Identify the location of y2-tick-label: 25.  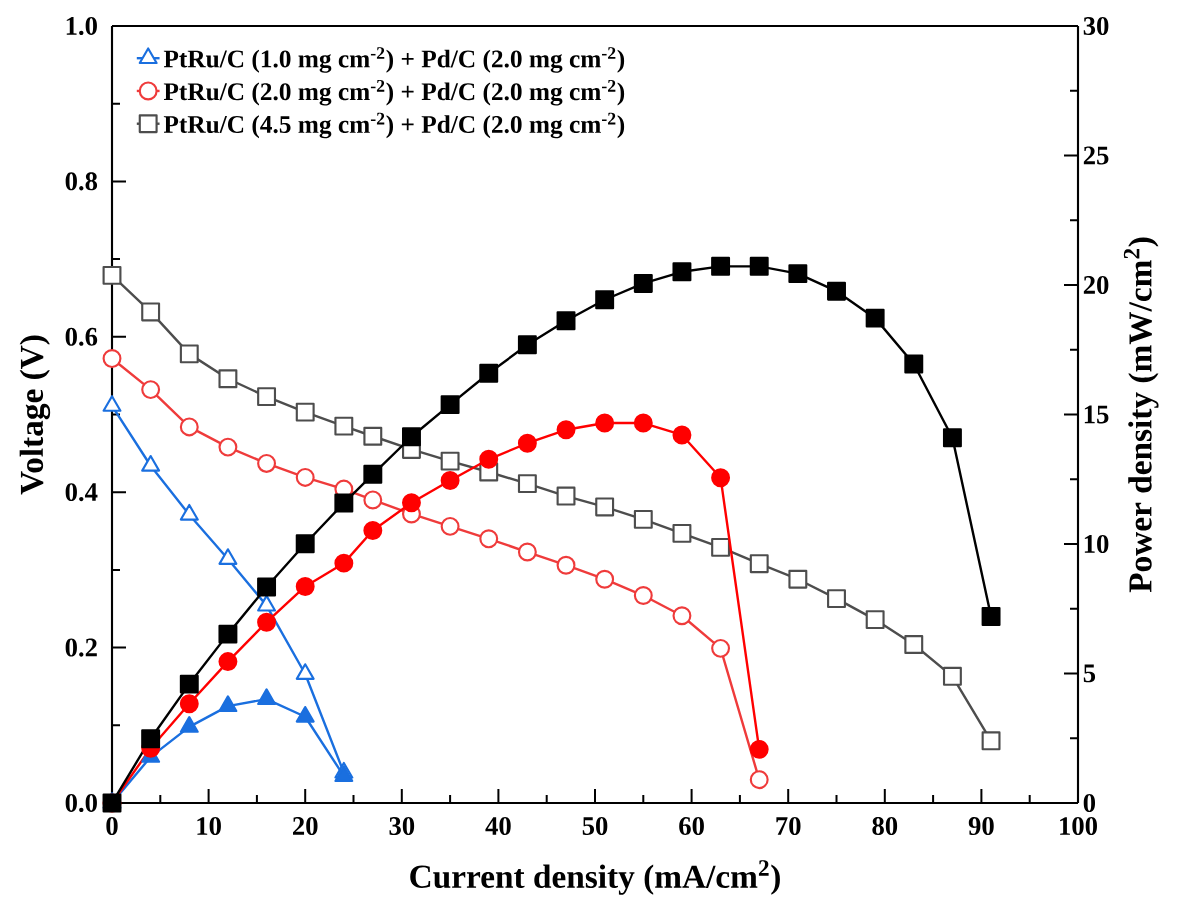
(1096, 155).